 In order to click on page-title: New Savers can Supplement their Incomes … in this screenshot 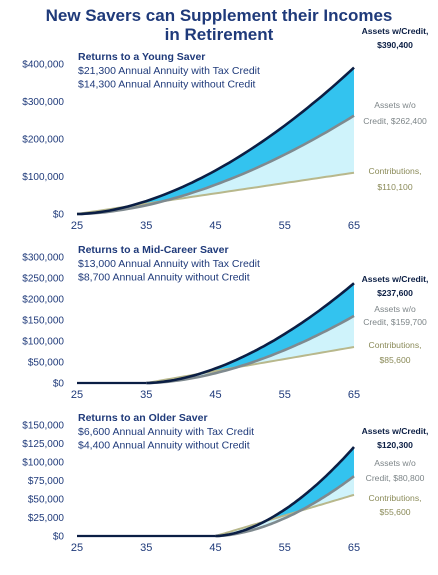, I will do `click(219, 25)`.